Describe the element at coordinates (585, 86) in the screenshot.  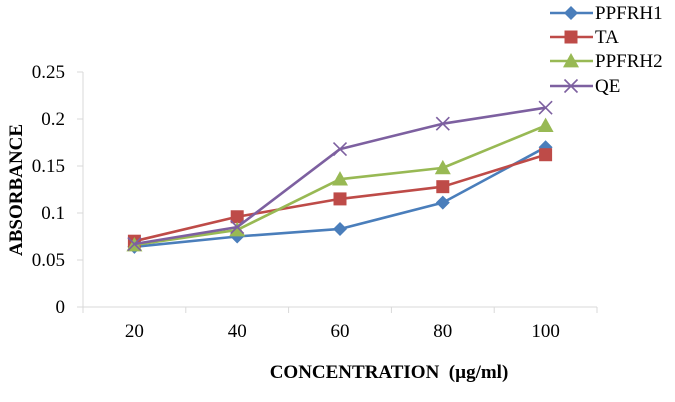
I see `legend-item-qe: QE` at that location.